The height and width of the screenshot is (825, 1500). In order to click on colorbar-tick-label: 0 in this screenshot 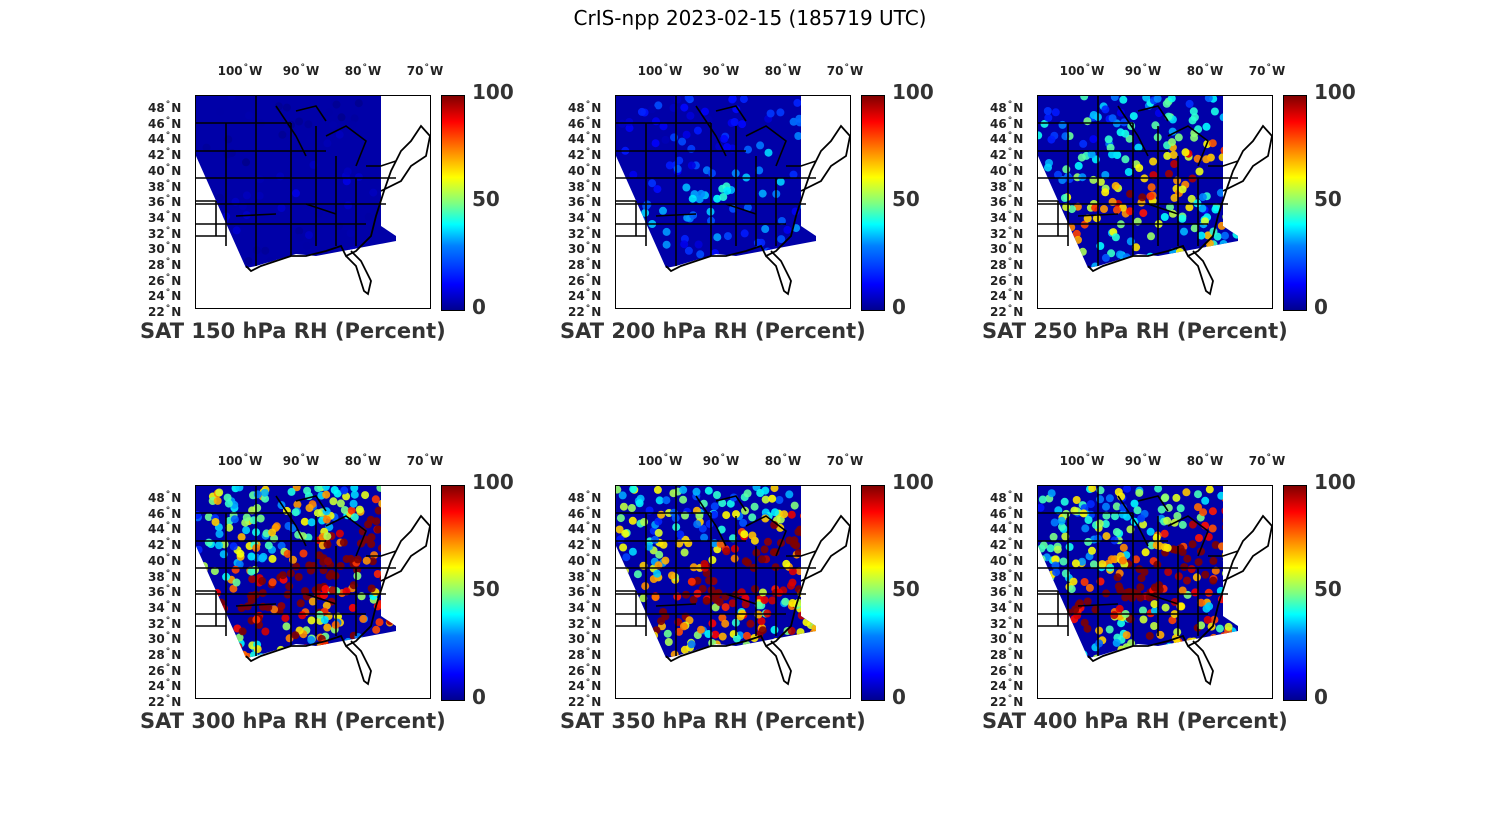, I will do `click(479, 697)`.